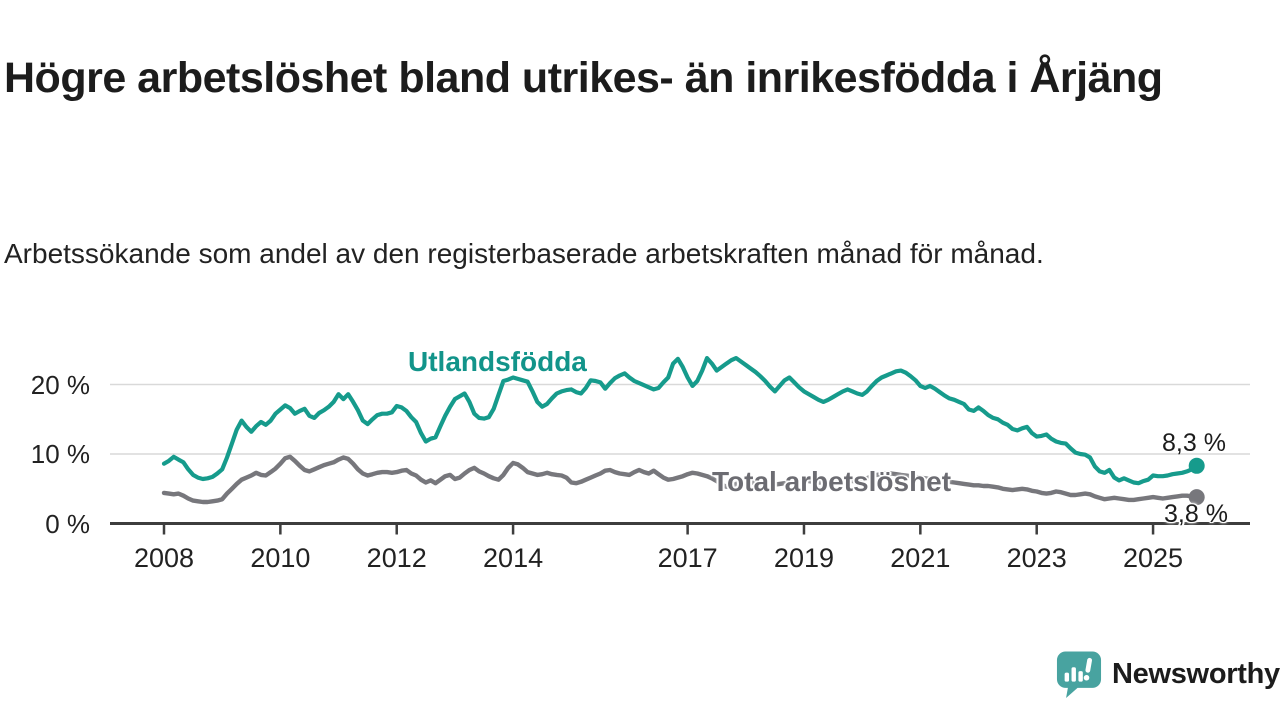 The image size is (1280, 720). Describe the element at coordinates (497, 361) in the screenshot. I see `series-label-utlandsfodda: Utlandsfödda` at that location.